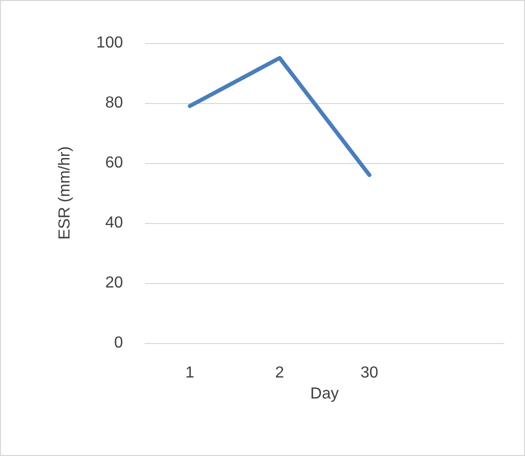 The height and width of the screenshot is (456, 525). Describe the element at coordinates (114, 283) in the screenshot. I see `y-tick-label: 20` at that location.